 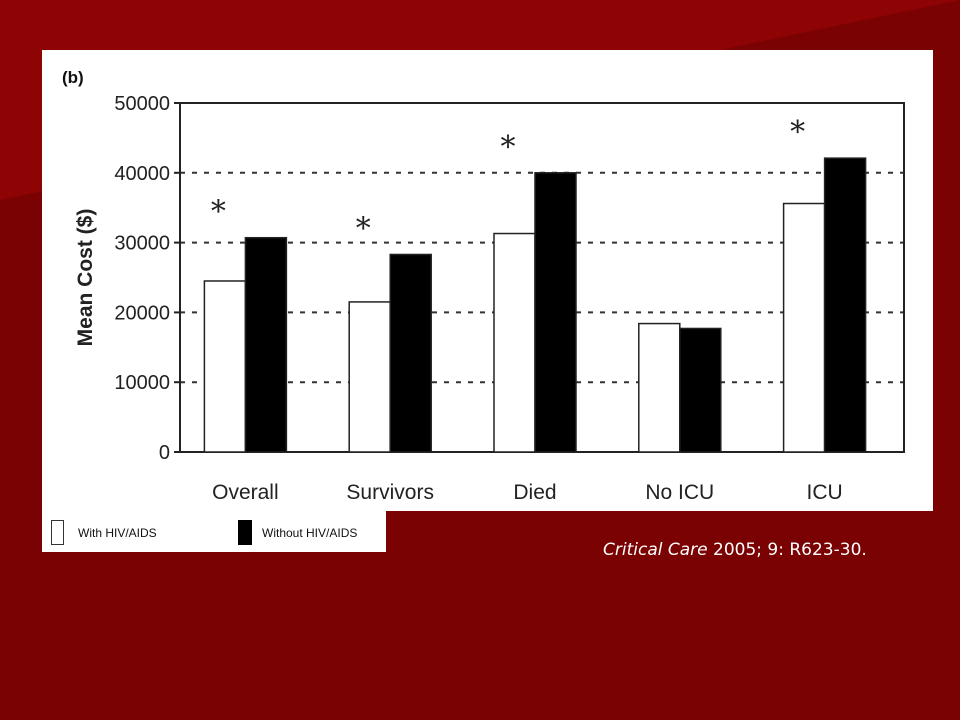 I want to click on bar-without-hiv-survivors, so click(x=410, y=353).